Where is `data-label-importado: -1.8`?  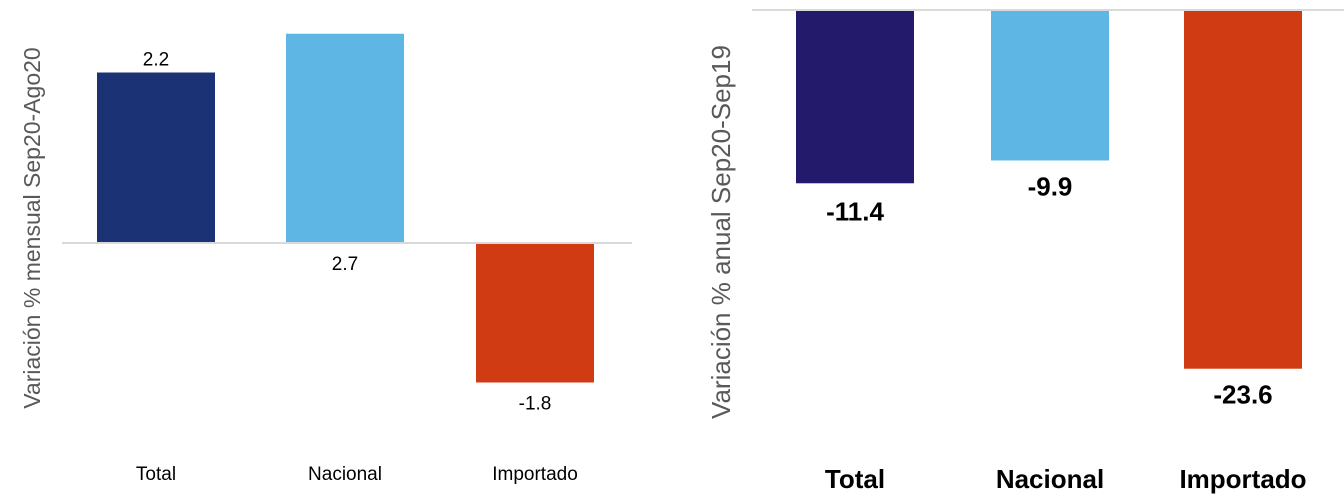 data-label-importado: -1.8 is located at coordinates (535, 404).